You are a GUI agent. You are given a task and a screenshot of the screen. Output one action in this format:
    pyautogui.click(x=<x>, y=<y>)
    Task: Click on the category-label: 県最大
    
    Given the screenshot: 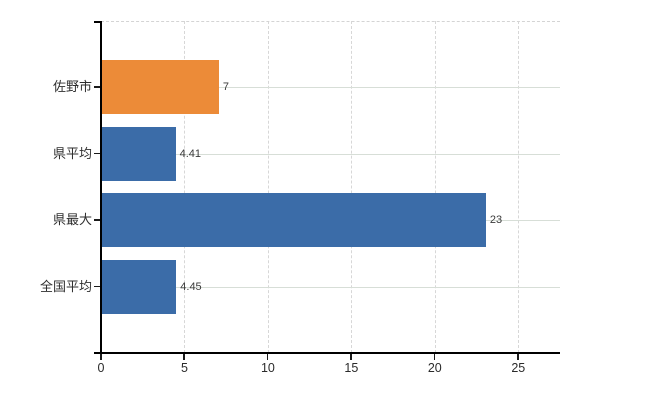 What is the action you would take?
    pyautogui.click(x=72, y=220)
    